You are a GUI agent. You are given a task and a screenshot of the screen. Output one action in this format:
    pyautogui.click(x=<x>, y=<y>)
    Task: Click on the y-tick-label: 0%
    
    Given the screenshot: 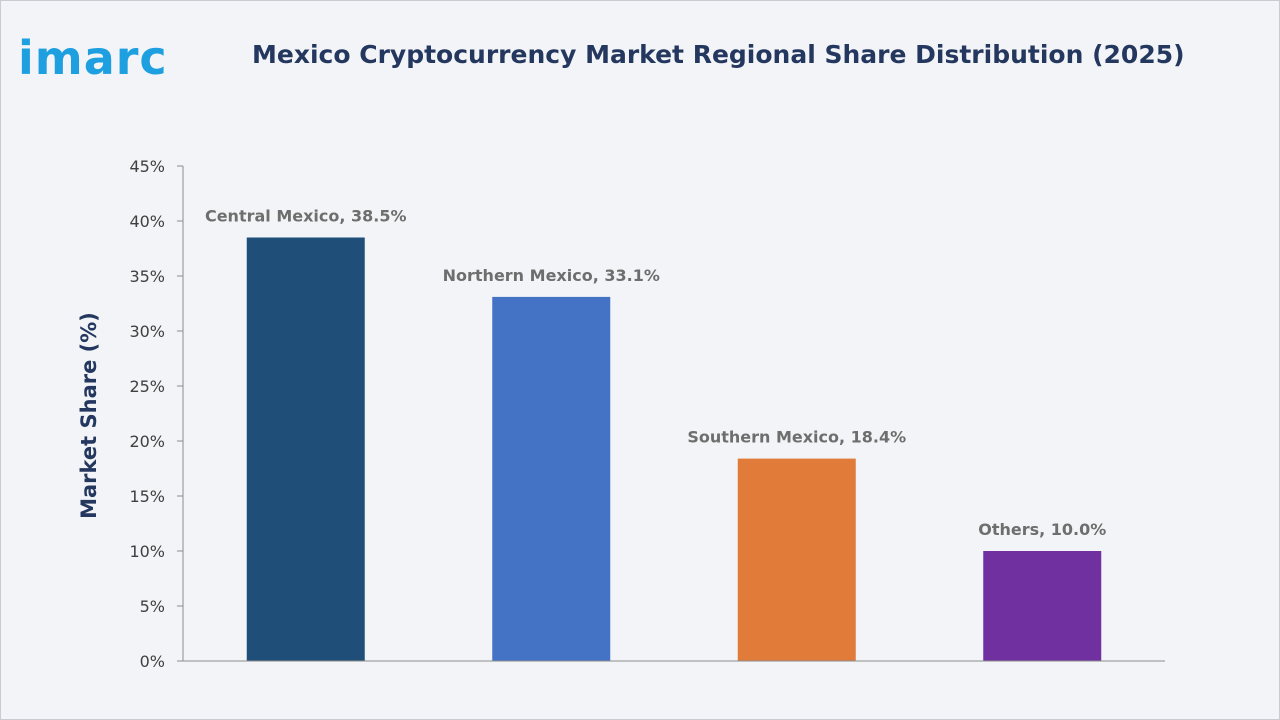 What is the action you would take?
    pyautogui.click(x=152, y=661)
    